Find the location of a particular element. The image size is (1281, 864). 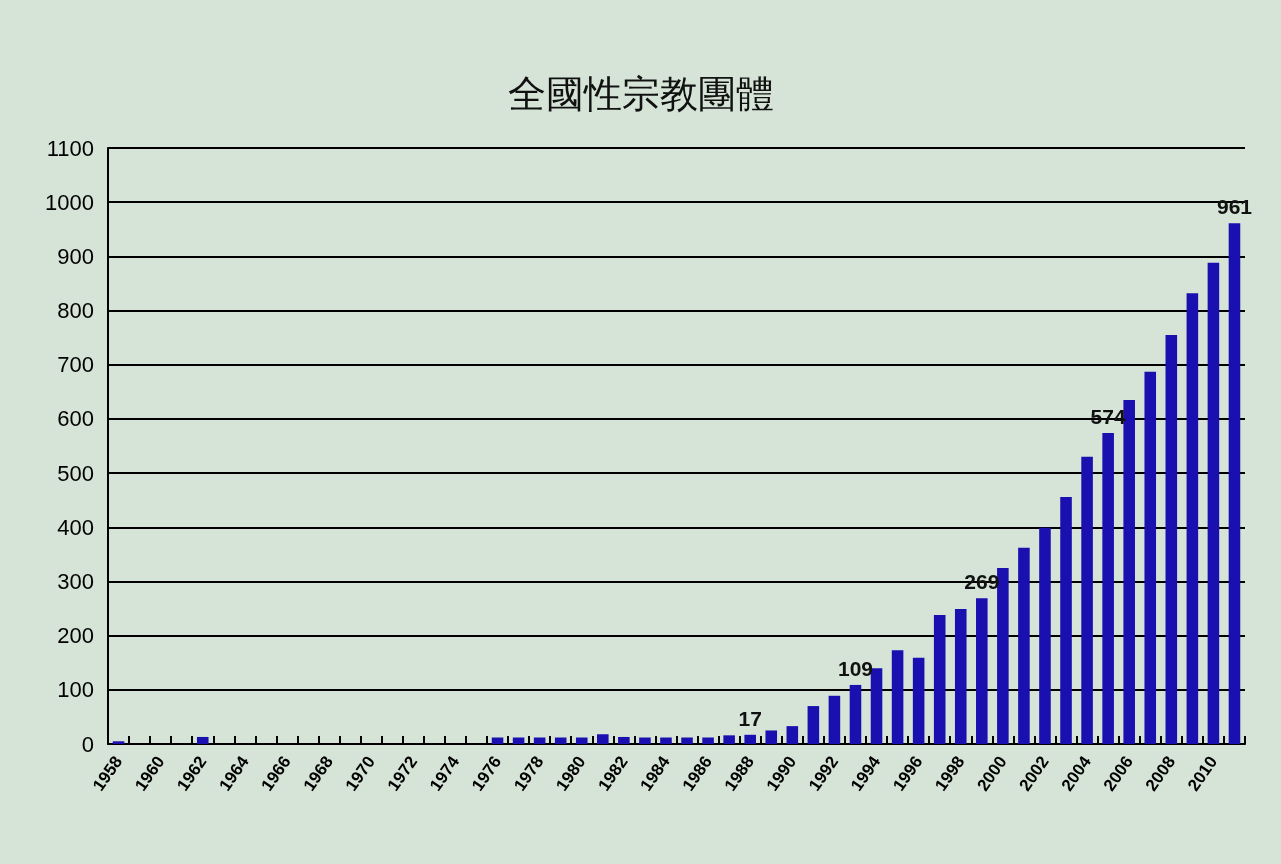

data-label: 109 is located at coordinates (855, 668).